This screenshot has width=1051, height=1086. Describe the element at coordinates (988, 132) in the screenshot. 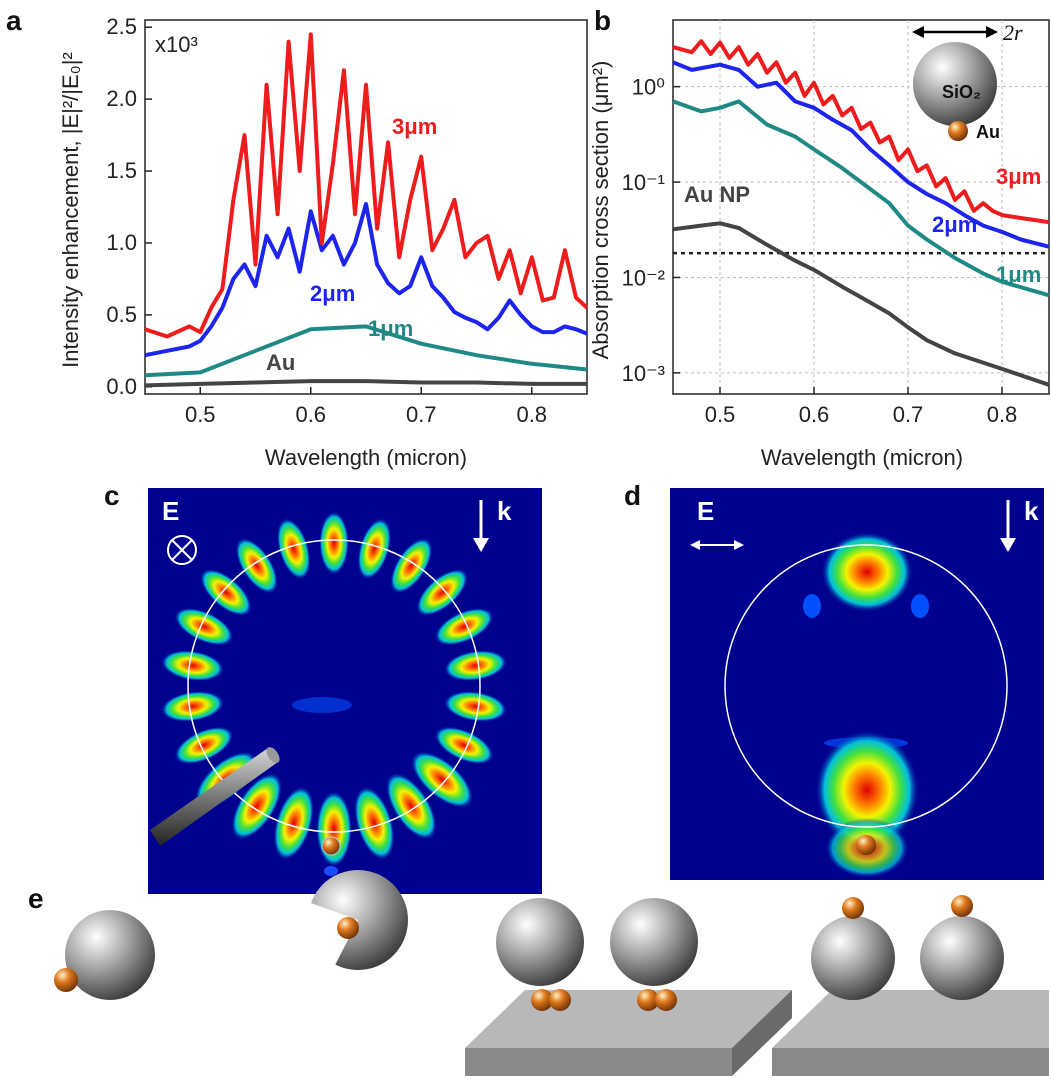

I see `inset-particle-label: Au` at that location.